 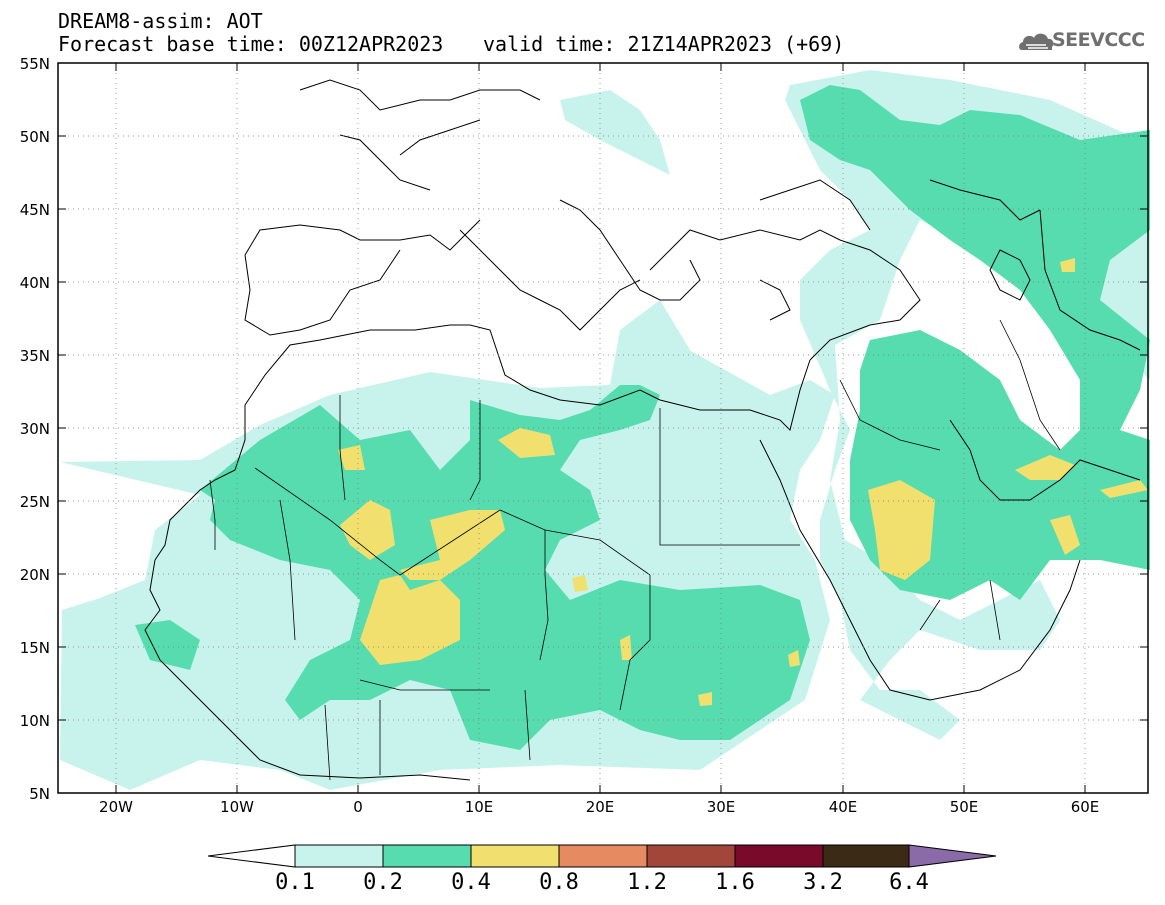 I want to click on colorbar-bin-0.8-1.2, so click(x=603, y=856).